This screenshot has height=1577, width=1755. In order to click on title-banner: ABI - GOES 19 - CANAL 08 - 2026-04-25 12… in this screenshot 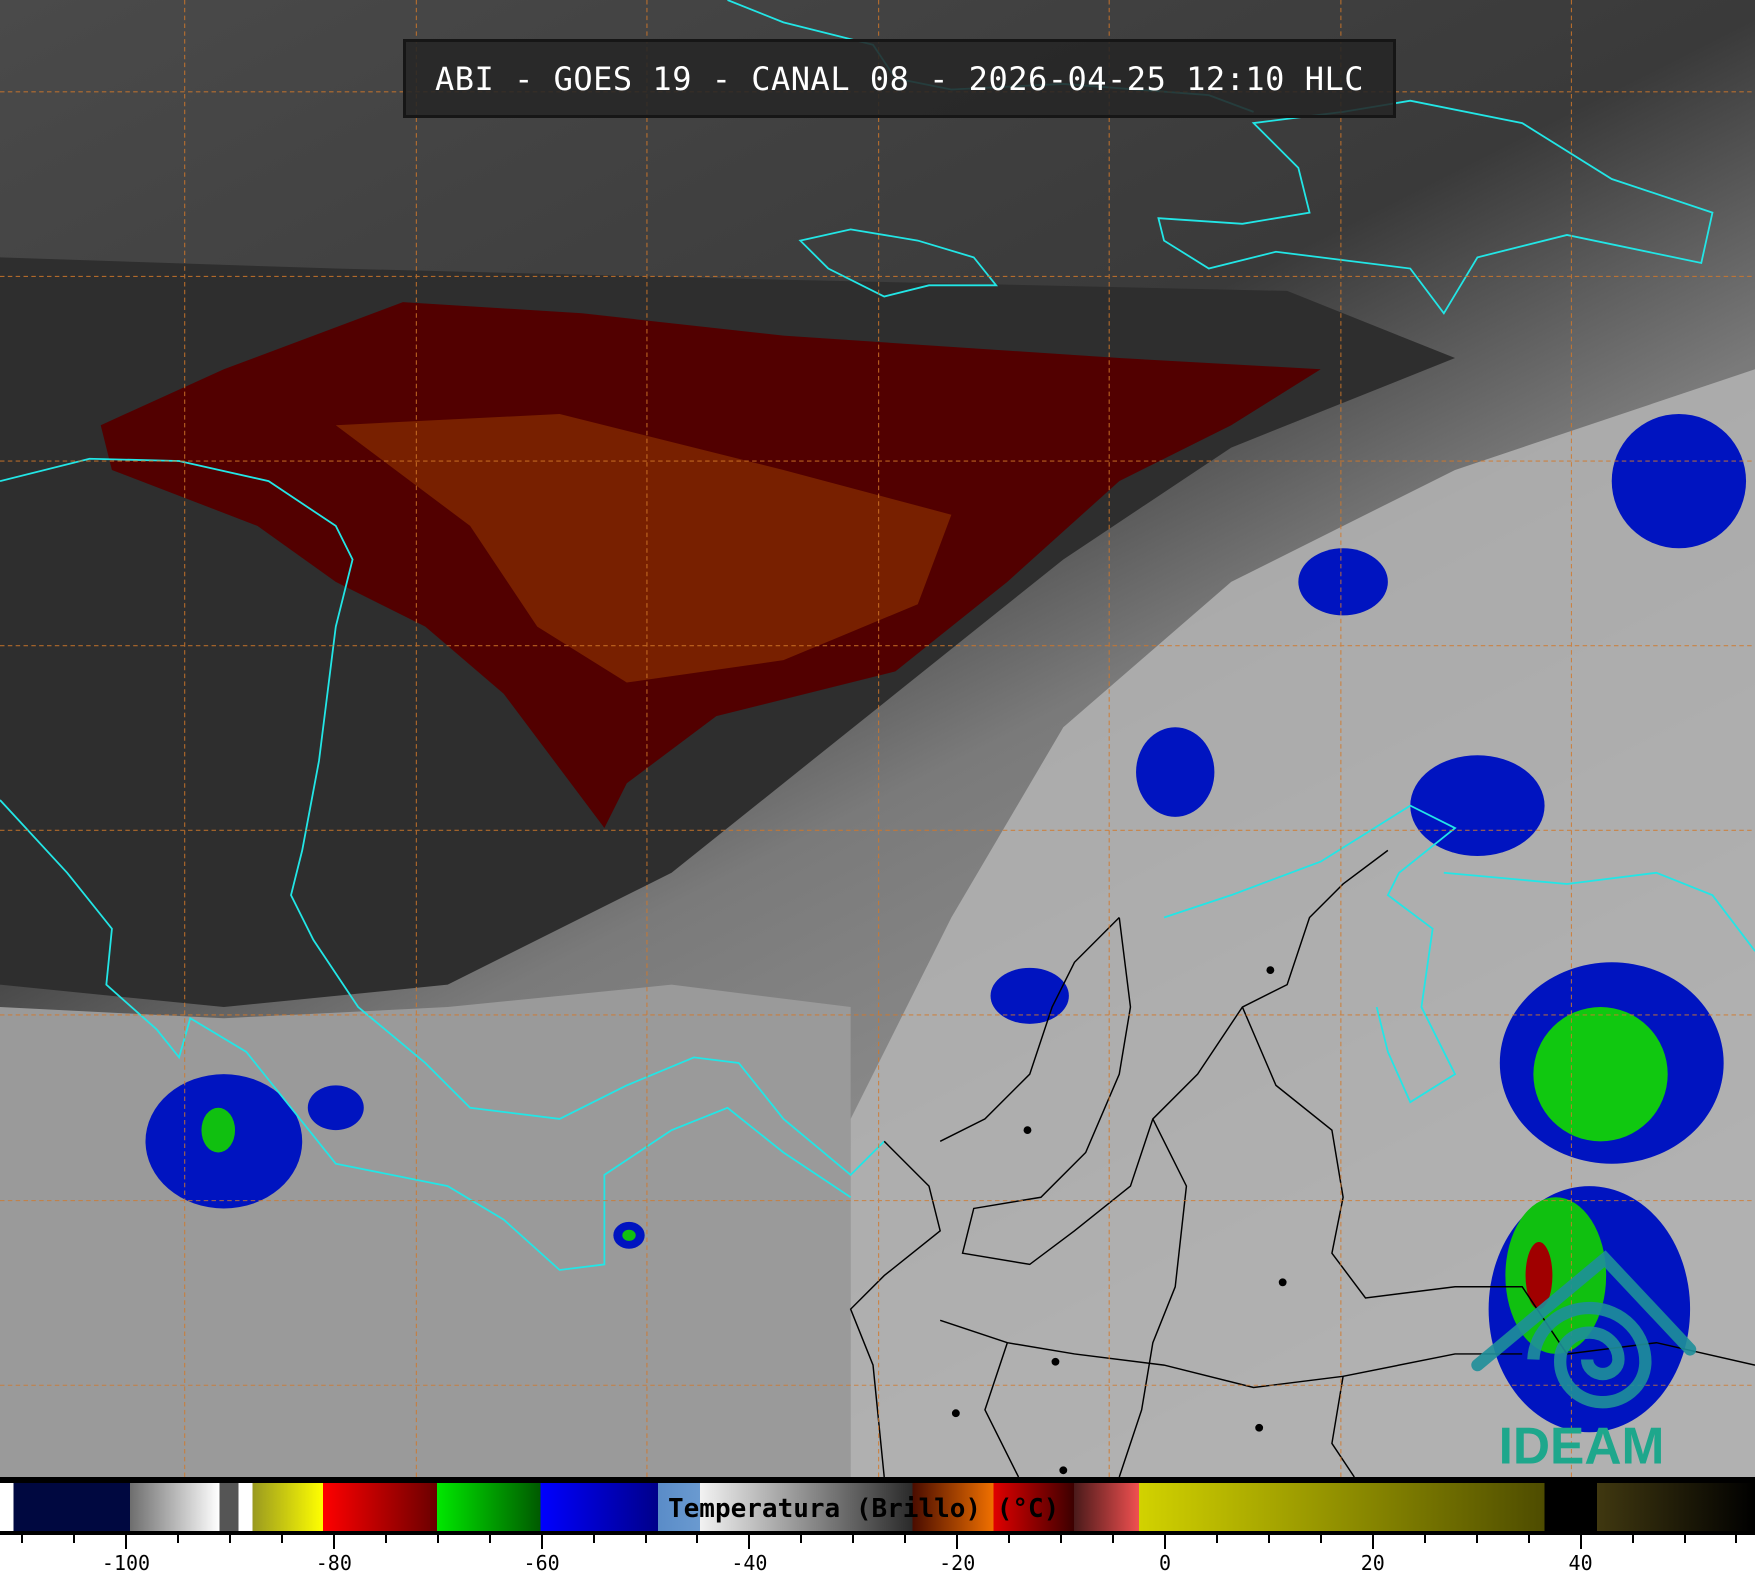, I will do `click(899, 78)`.